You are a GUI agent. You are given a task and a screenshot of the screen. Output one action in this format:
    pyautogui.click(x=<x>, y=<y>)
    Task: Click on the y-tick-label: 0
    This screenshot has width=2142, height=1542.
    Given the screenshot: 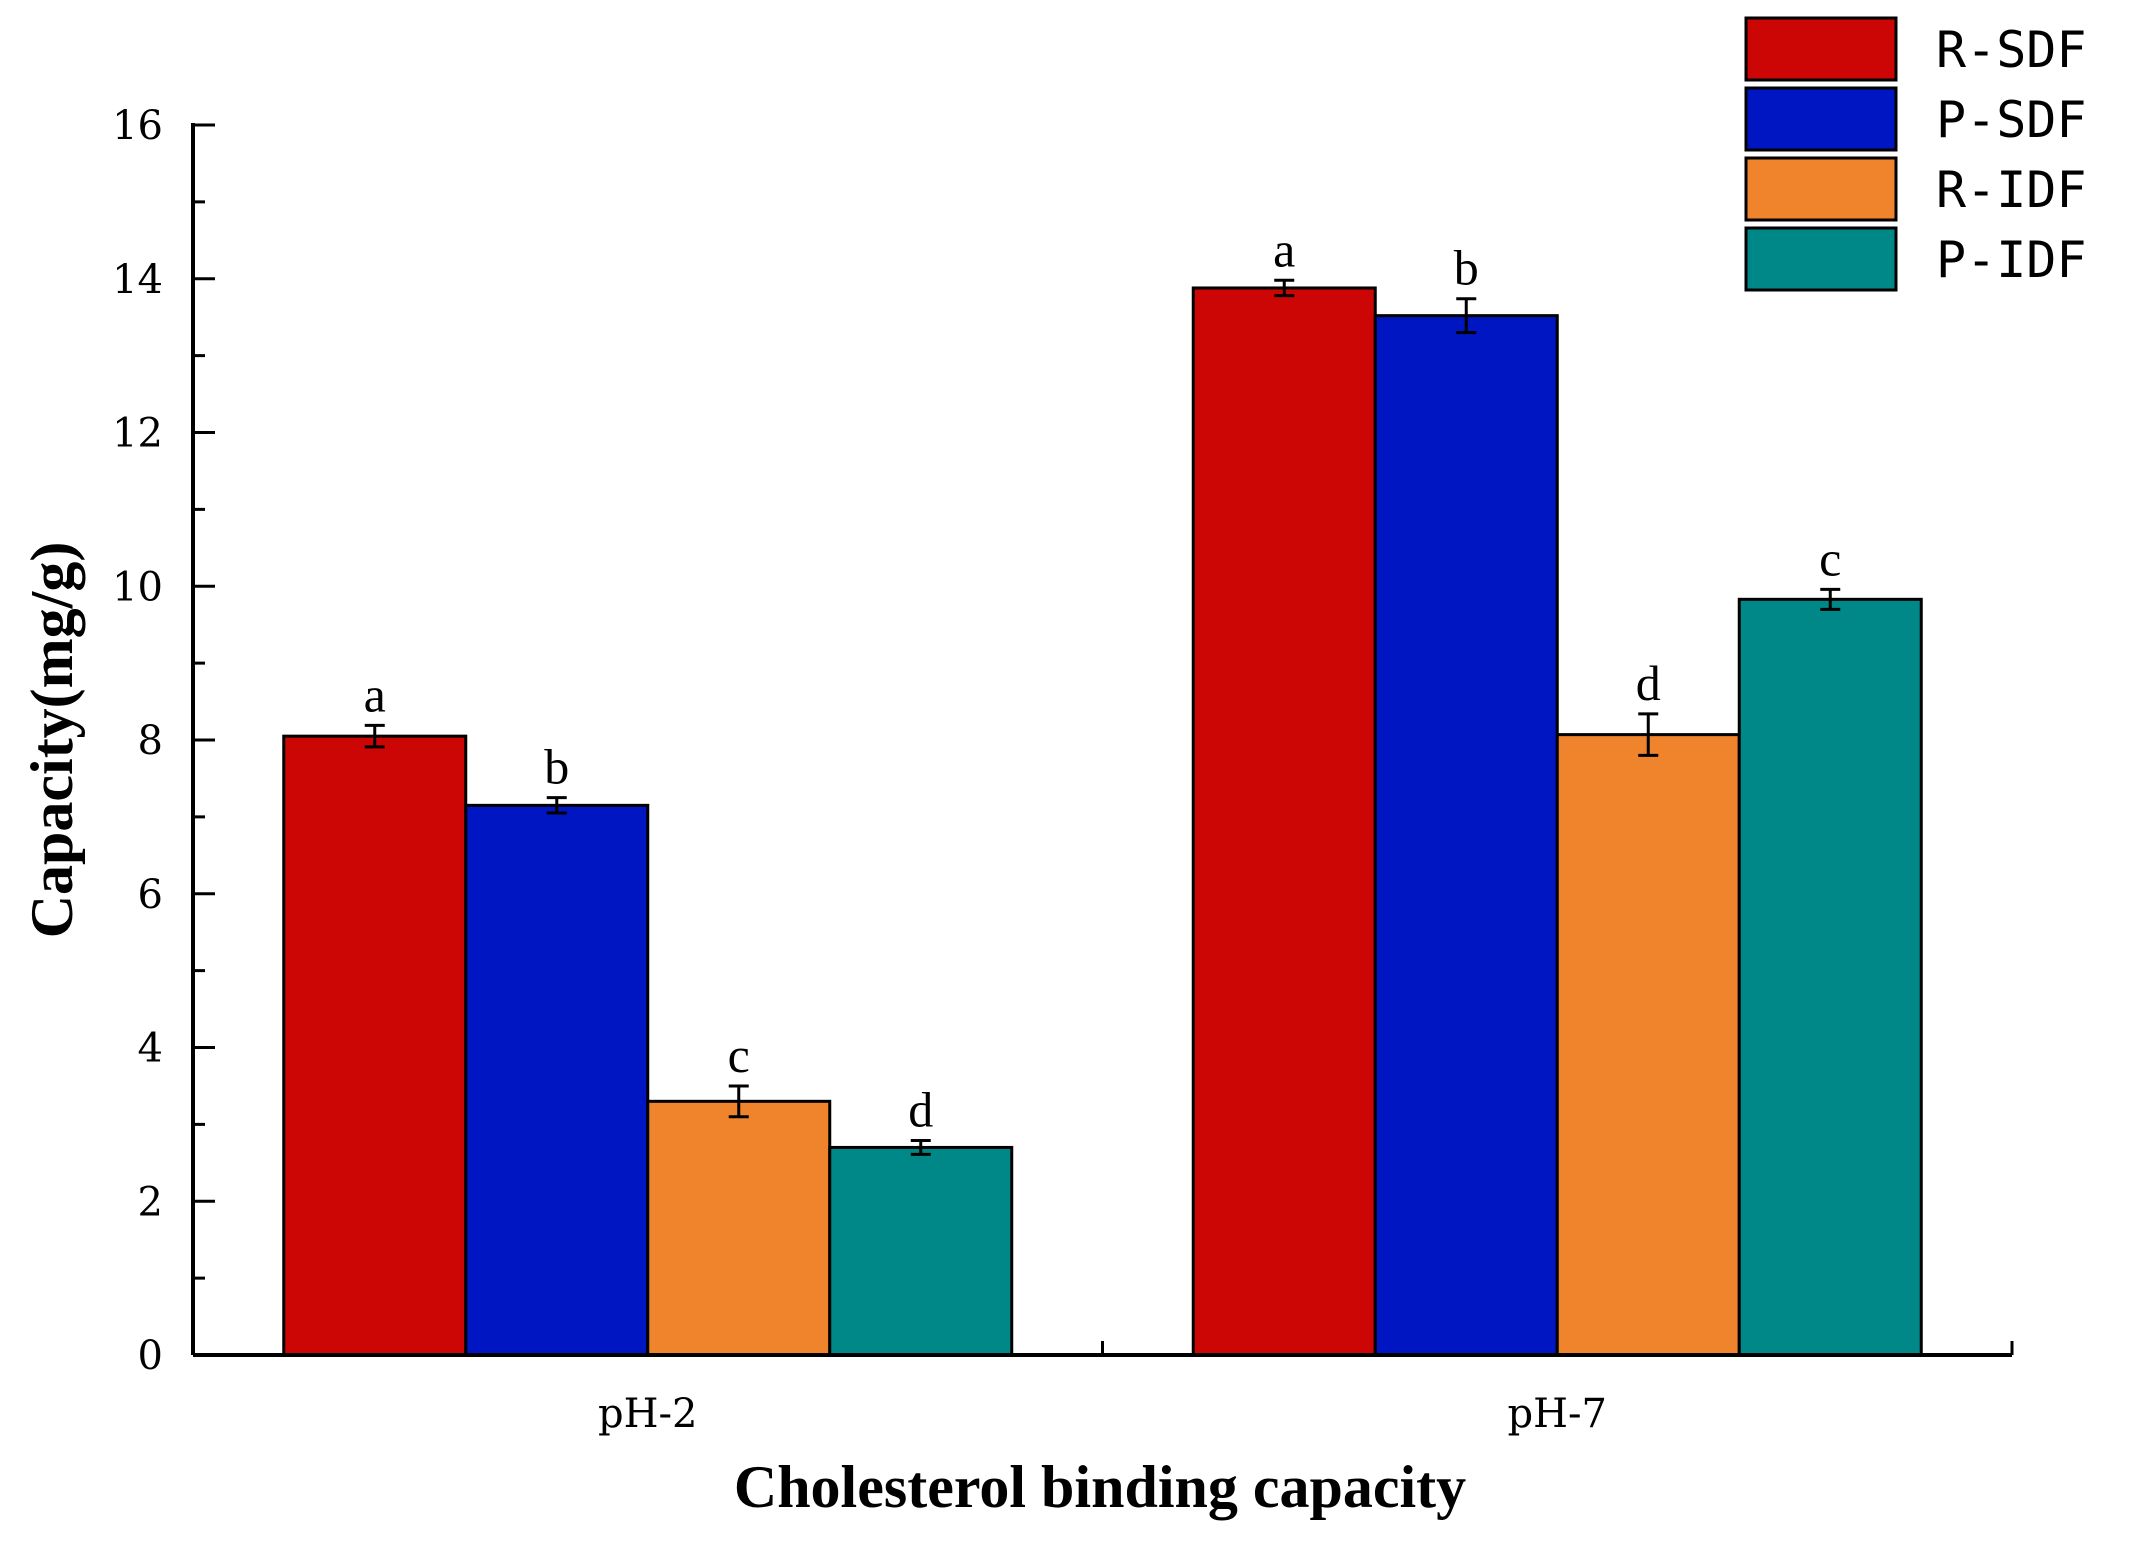 What is the action you would take?
    pyautogui.click(x=150, y=1356)
    